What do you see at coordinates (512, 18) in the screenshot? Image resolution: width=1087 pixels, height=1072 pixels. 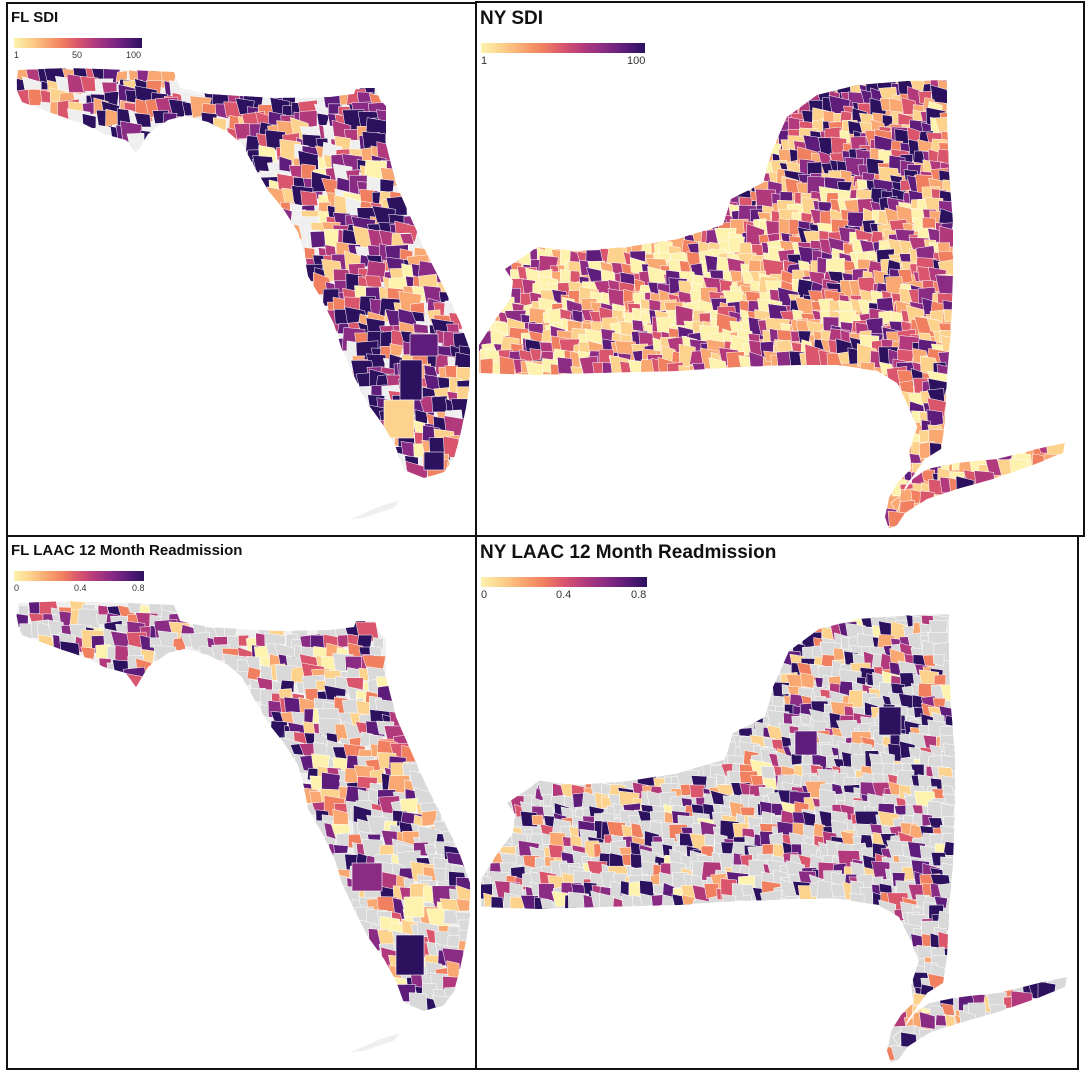 I see `panel-title: NY SDI` at bounding box center [512, 18].